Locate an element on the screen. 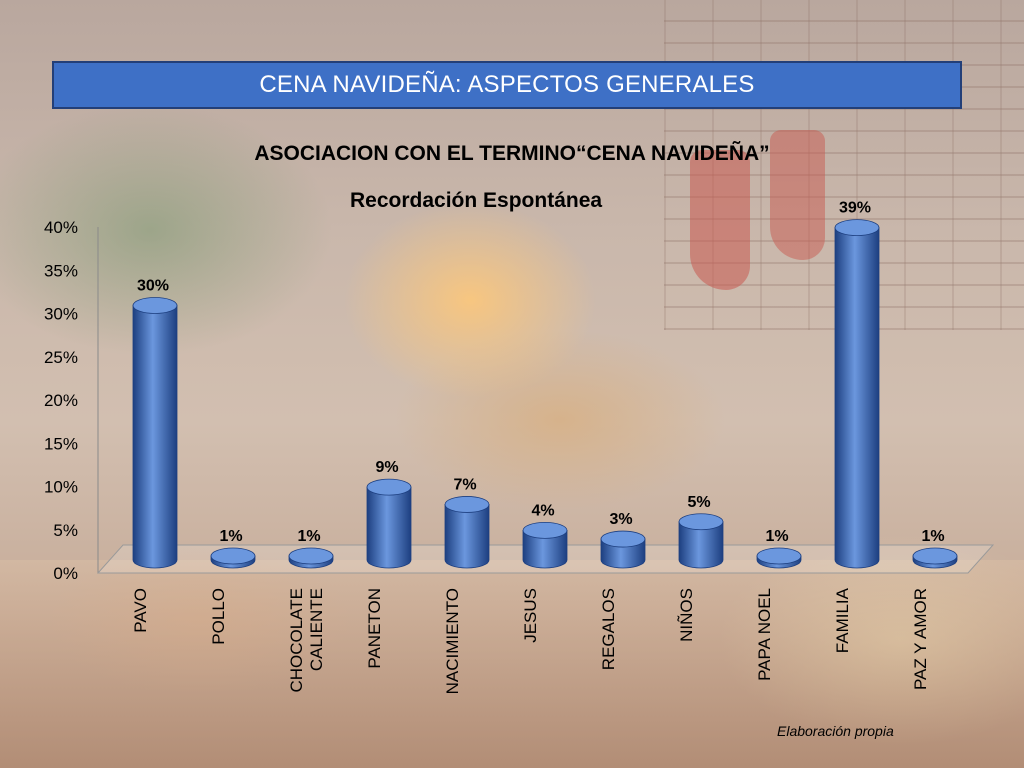 The height and width of the screenshot is (768, 1024). x-tick-label: PAPA NOEL is located at coordinates (764, 634).